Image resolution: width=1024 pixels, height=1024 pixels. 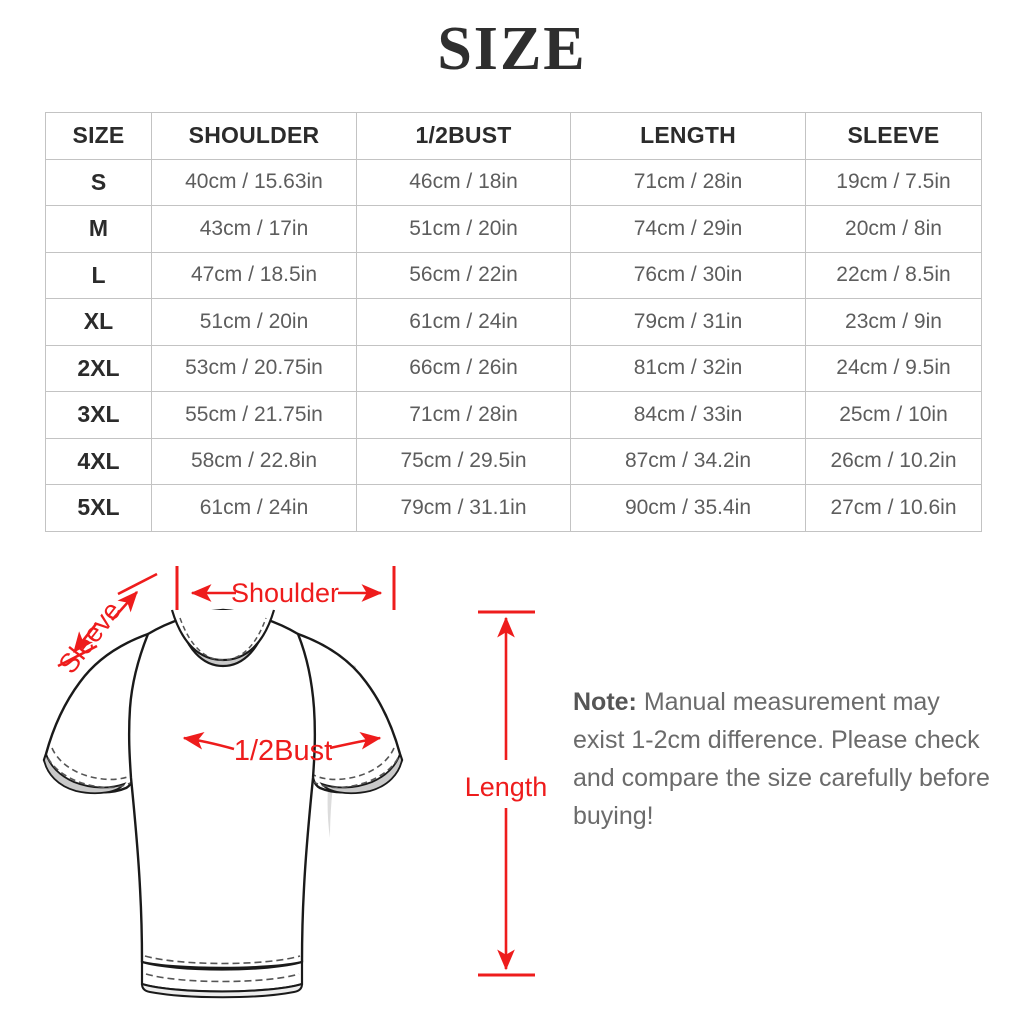 What do you see at coordinates (688, 461) in the screenshot?
I see `cell-length: 87cm / 34.2in` at bounding box center [688, 461].